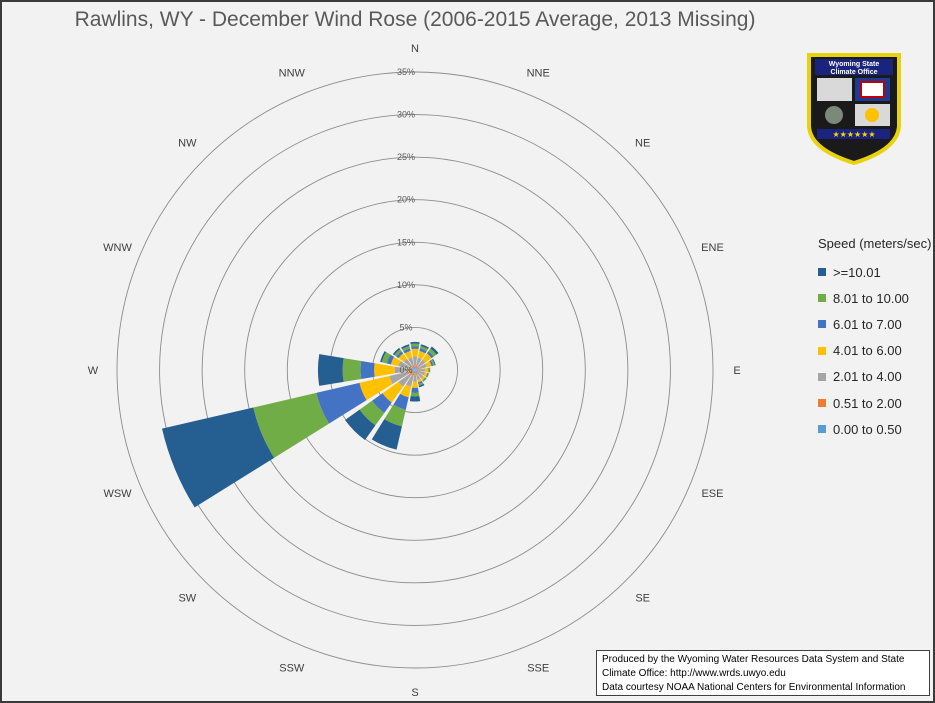  I want to click on direction-label-nnw: NNW, so click(292, 74).